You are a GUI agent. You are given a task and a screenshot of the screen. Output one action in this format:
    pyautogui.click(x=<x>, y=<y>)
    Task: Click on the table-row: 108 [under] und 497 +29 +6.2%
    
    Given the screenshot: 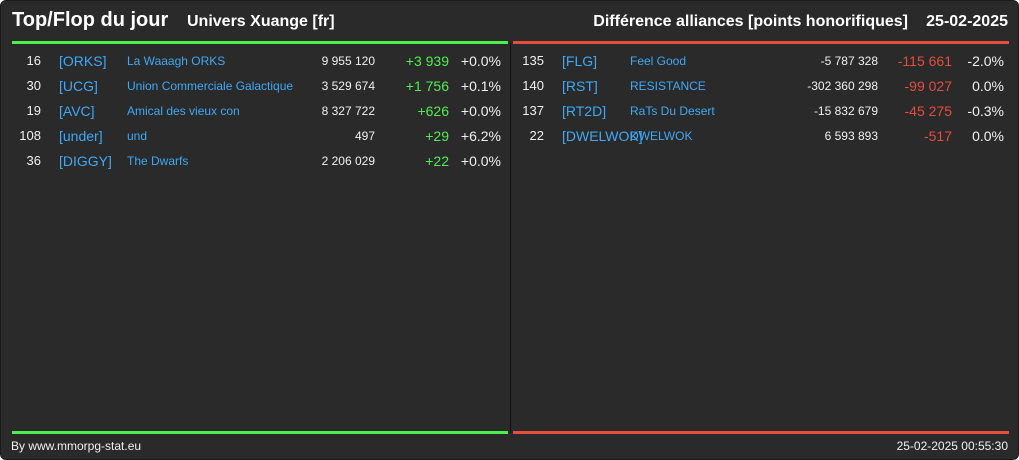 What is the action you would take?
    pyautogui.click(x=258, y=136)
    